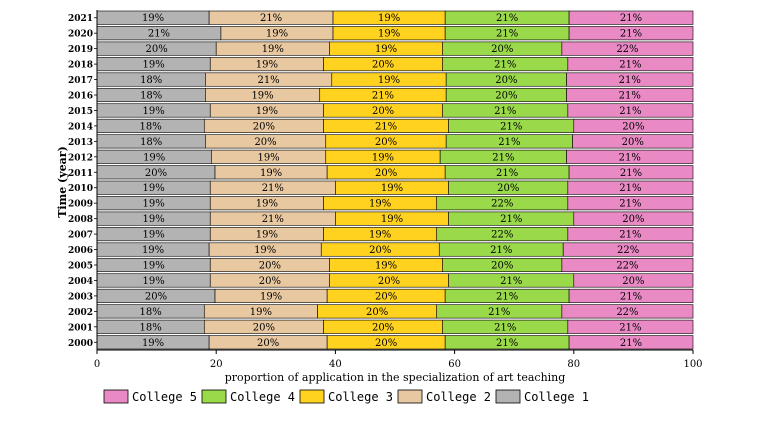 This screenshot has height=431, width=773. What do you see at coordinates (80, 282) in the screenshot?
I see `y-tick-label: 2004` at bounding box center [80, 282].